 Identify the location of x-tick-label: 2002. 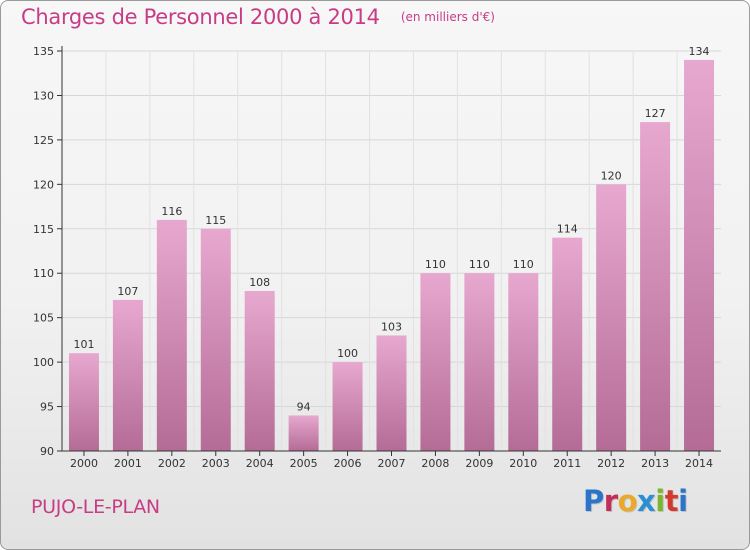
(172, 463).